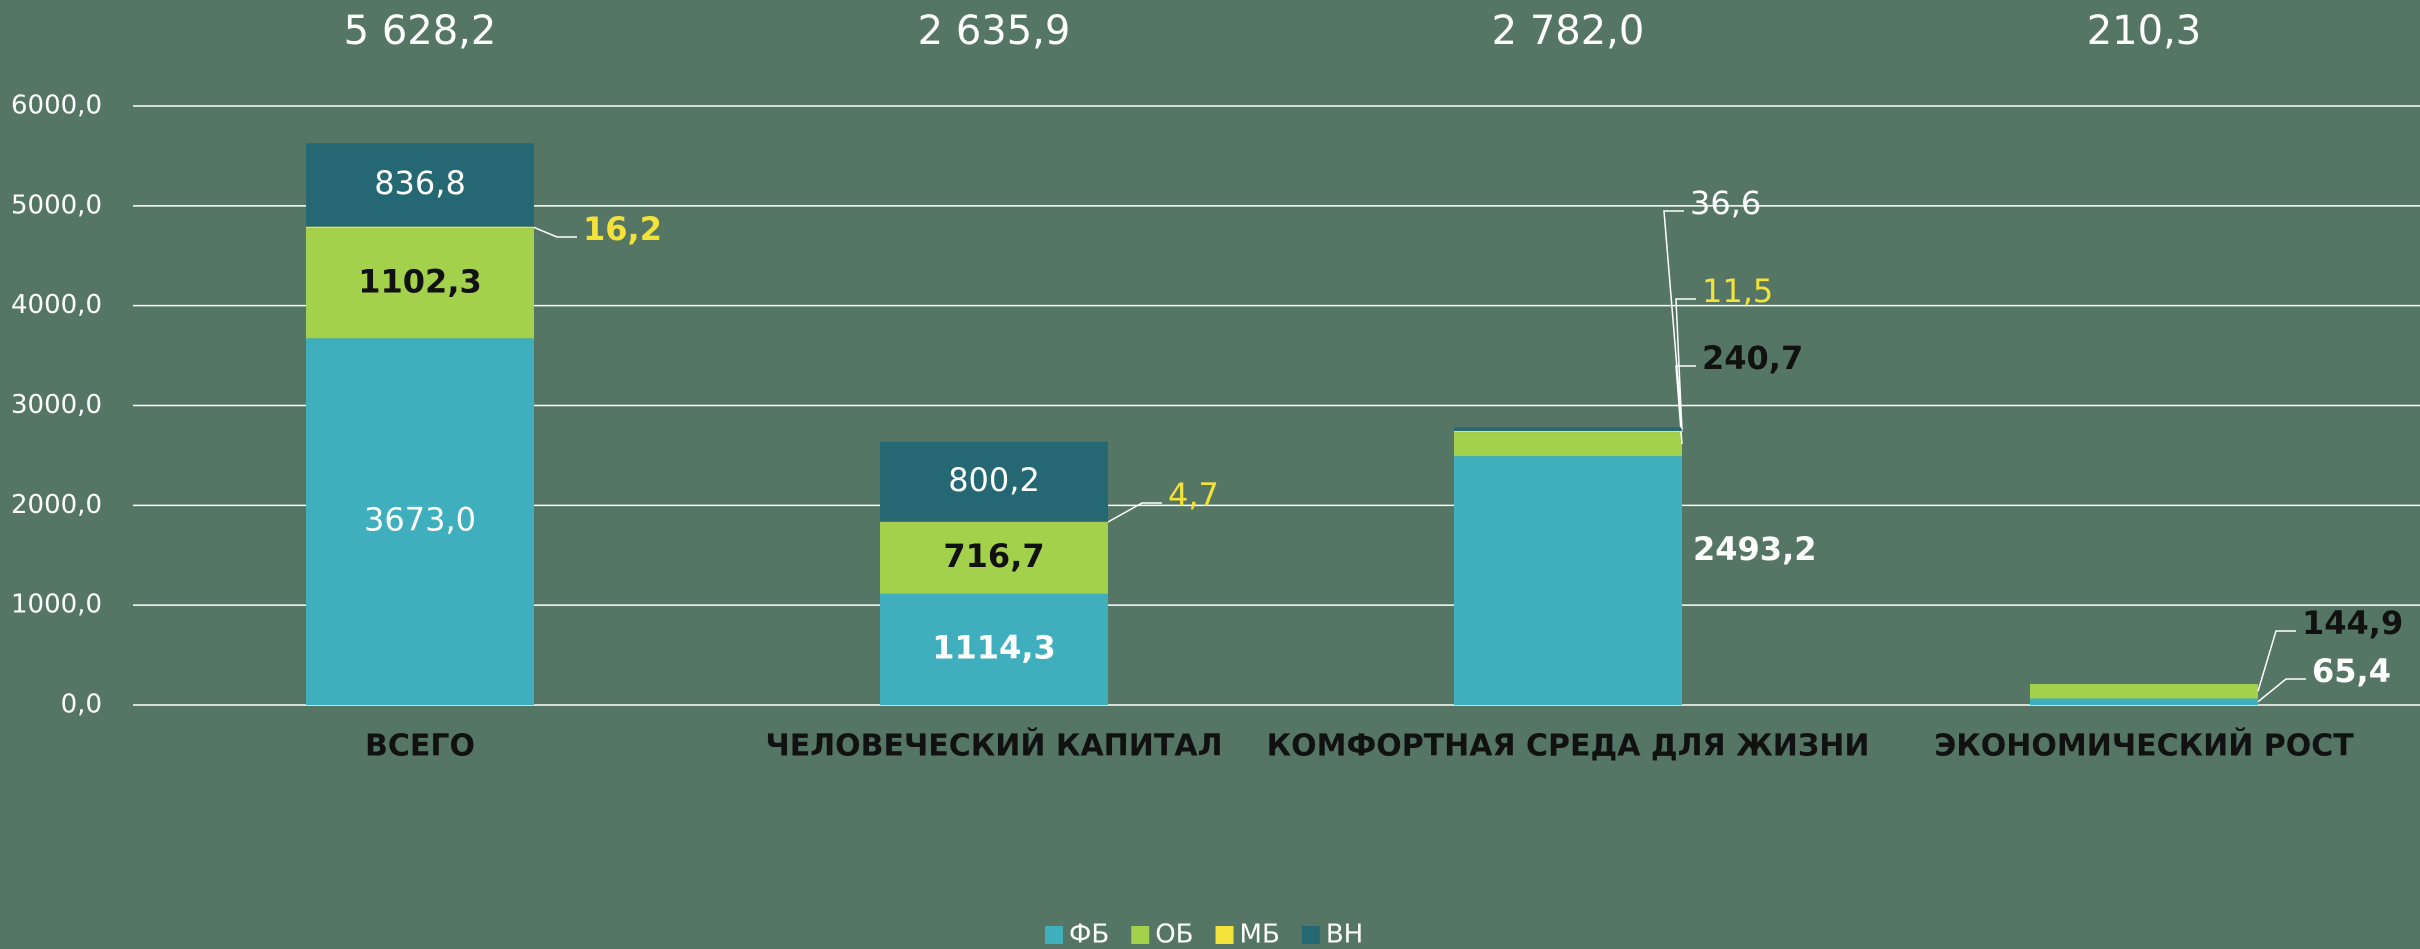 Image resolution: width=2420 pixels, height=949 pixels. Describe the element at coordinates (56, 405) in the screenshot. I see `y-tick-label: 3000,0` at that location.